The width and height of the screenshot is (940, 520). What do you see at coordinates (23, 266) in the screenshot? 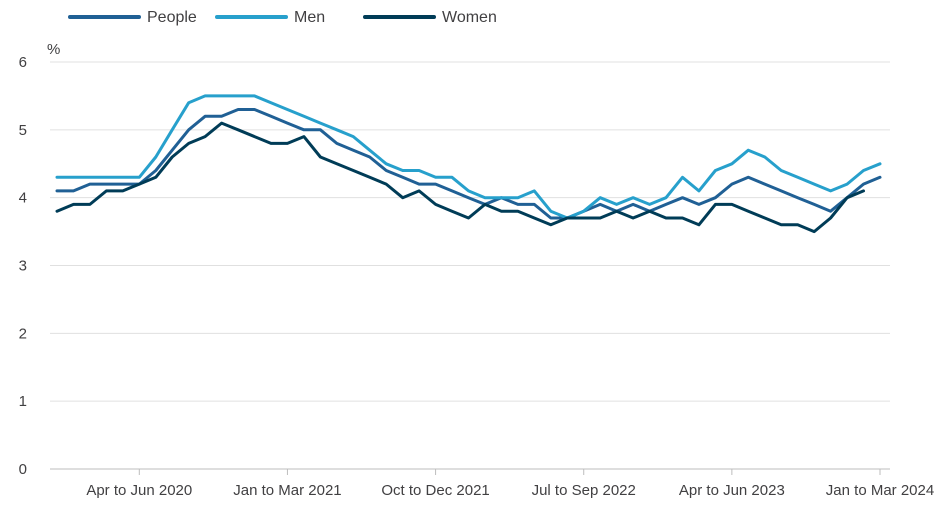
I see `y-tick-label: 3` at bounding box center [23, 266].